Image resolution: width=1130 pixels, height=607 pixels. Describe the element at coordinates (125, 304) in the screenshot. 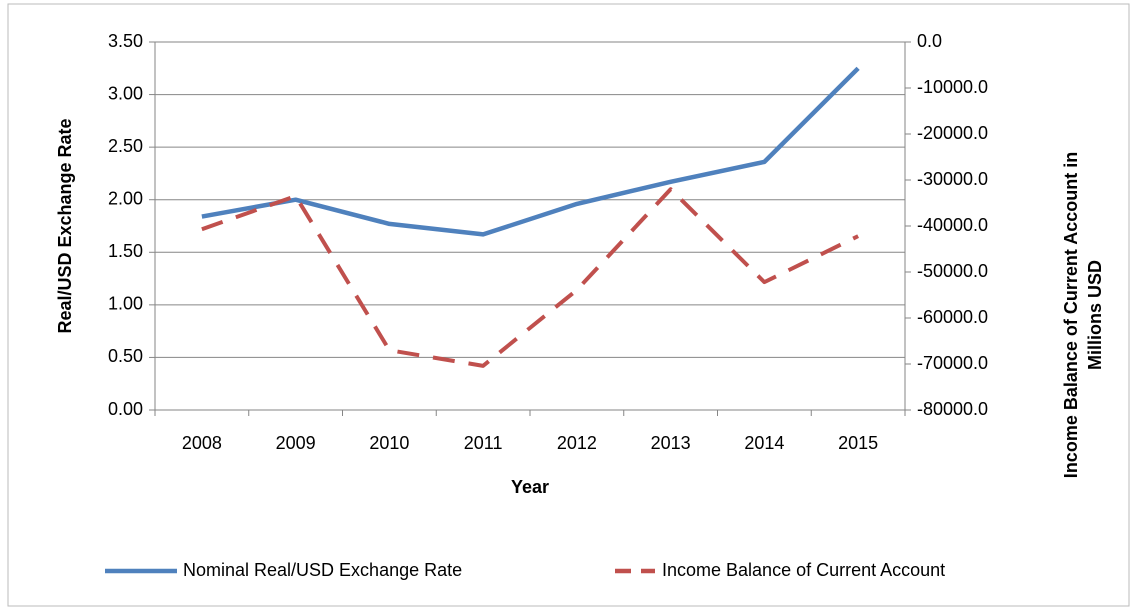

I see `y-tick-label: 1.00` at that location.